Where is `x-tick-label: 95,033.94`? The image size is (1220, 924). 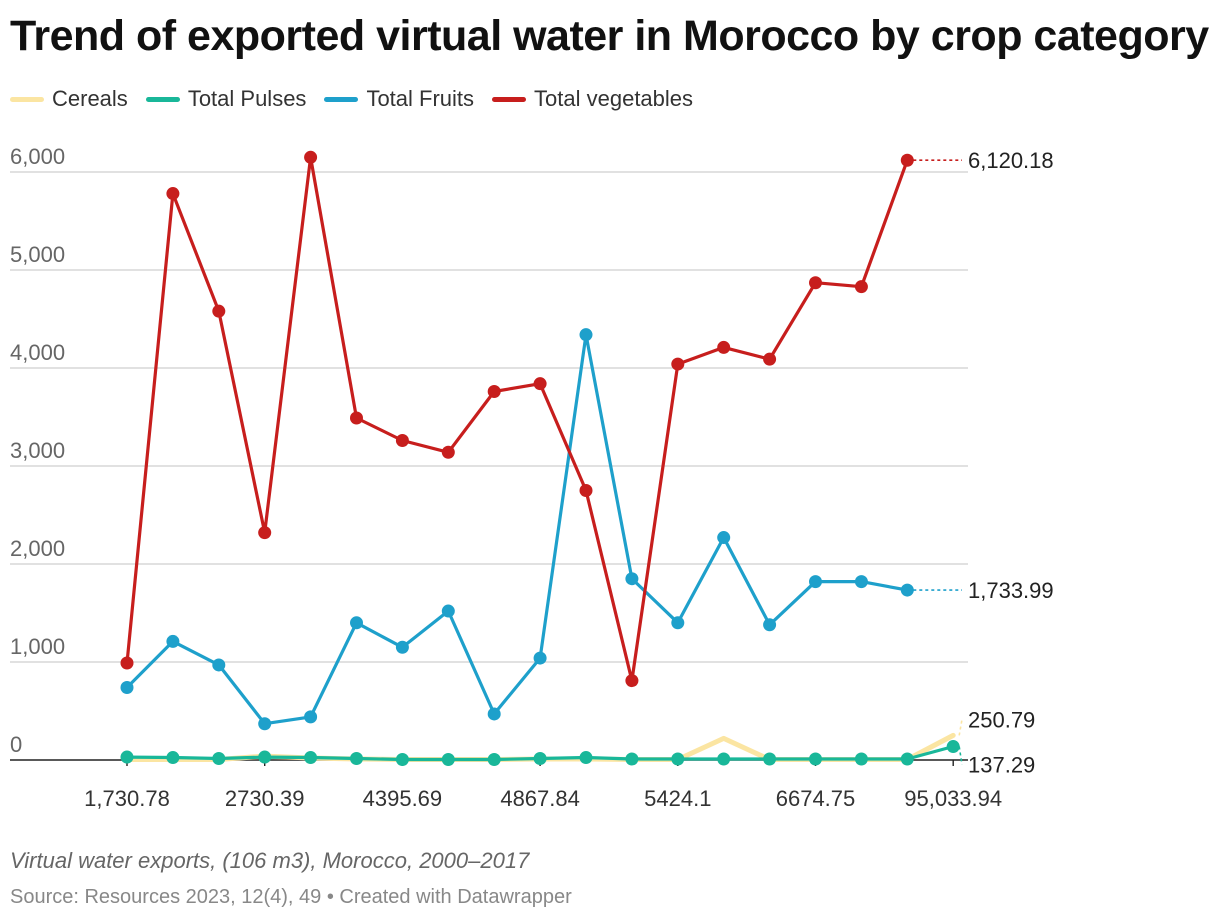 x-tick-label: 95,033.94 is located at coordinates (953, 798).